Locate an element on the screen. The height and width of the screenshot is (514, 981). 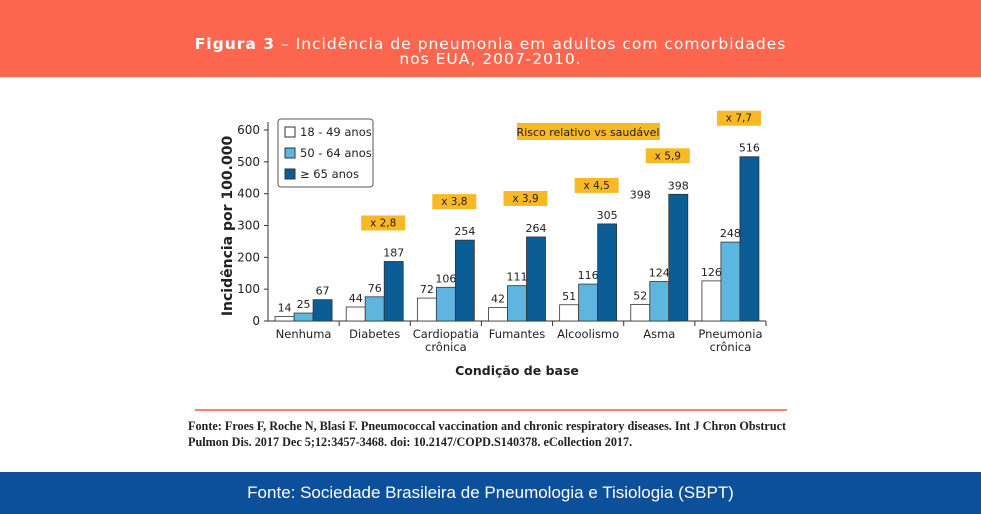
x-tick-label: Diabetes is located at coordinates (374, 334).